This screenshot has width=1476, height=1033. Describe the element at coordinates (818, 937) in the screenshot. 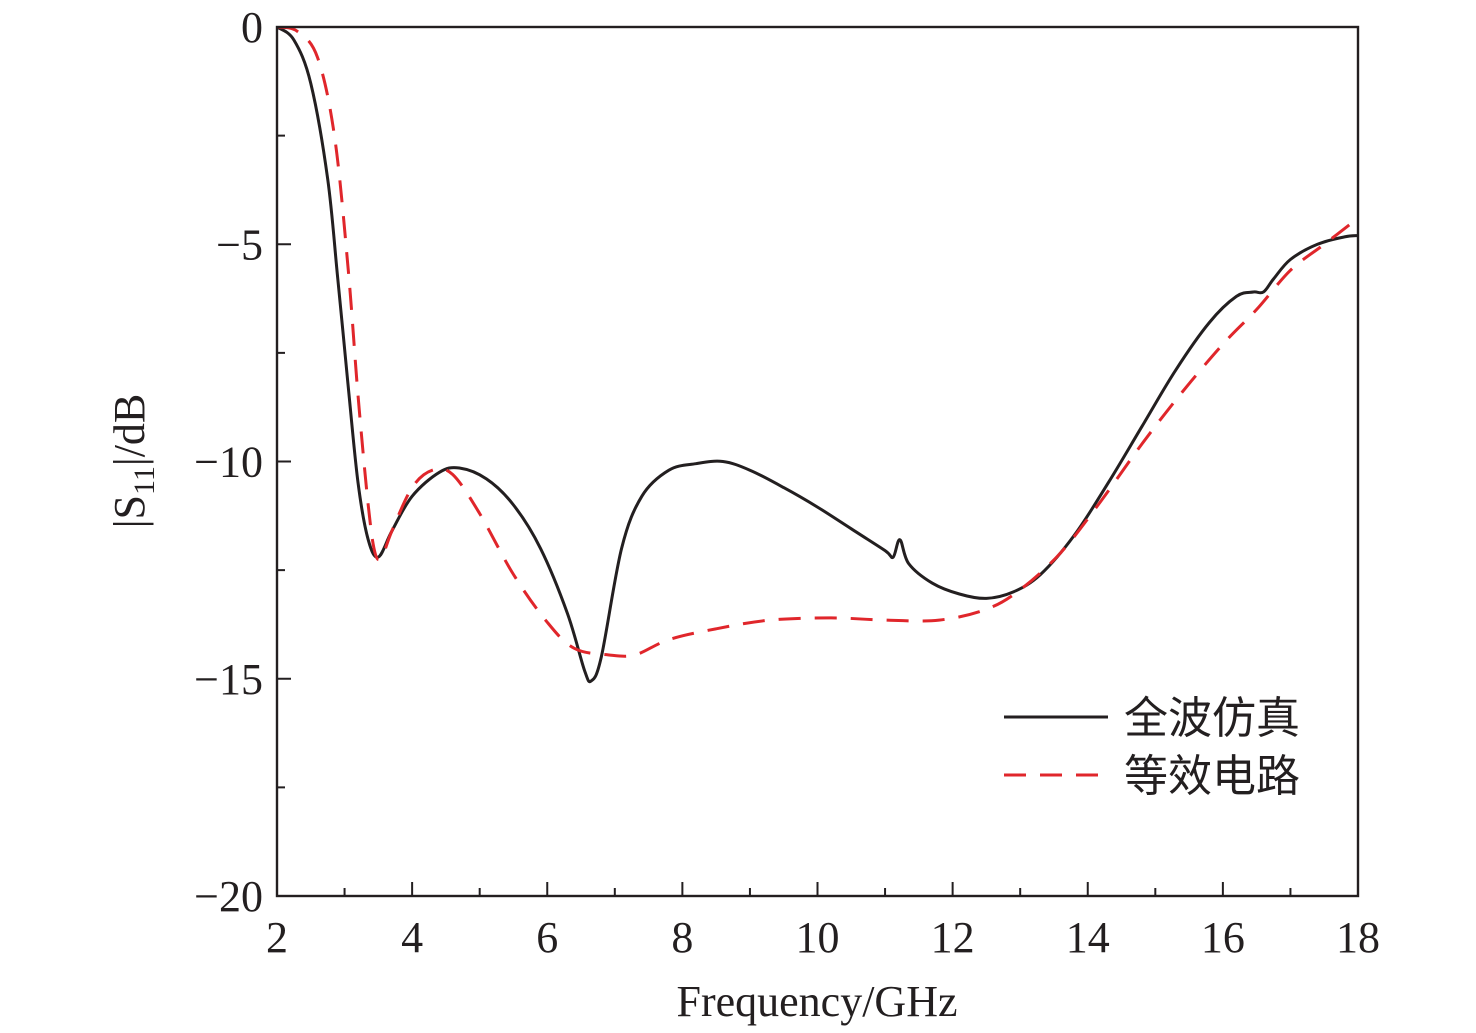

I see `x-tick-label: 10` at that location.